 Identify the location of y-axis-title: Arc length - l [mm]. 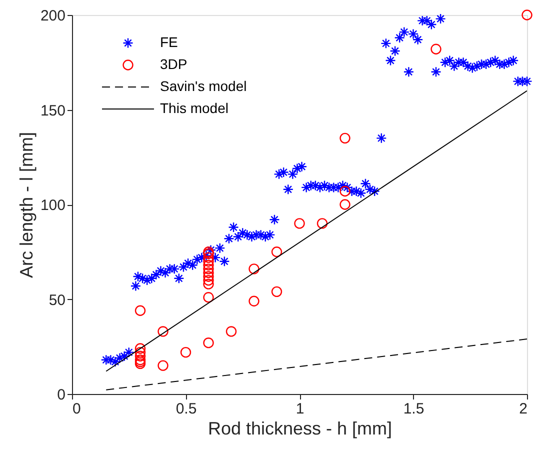
(26, 205).